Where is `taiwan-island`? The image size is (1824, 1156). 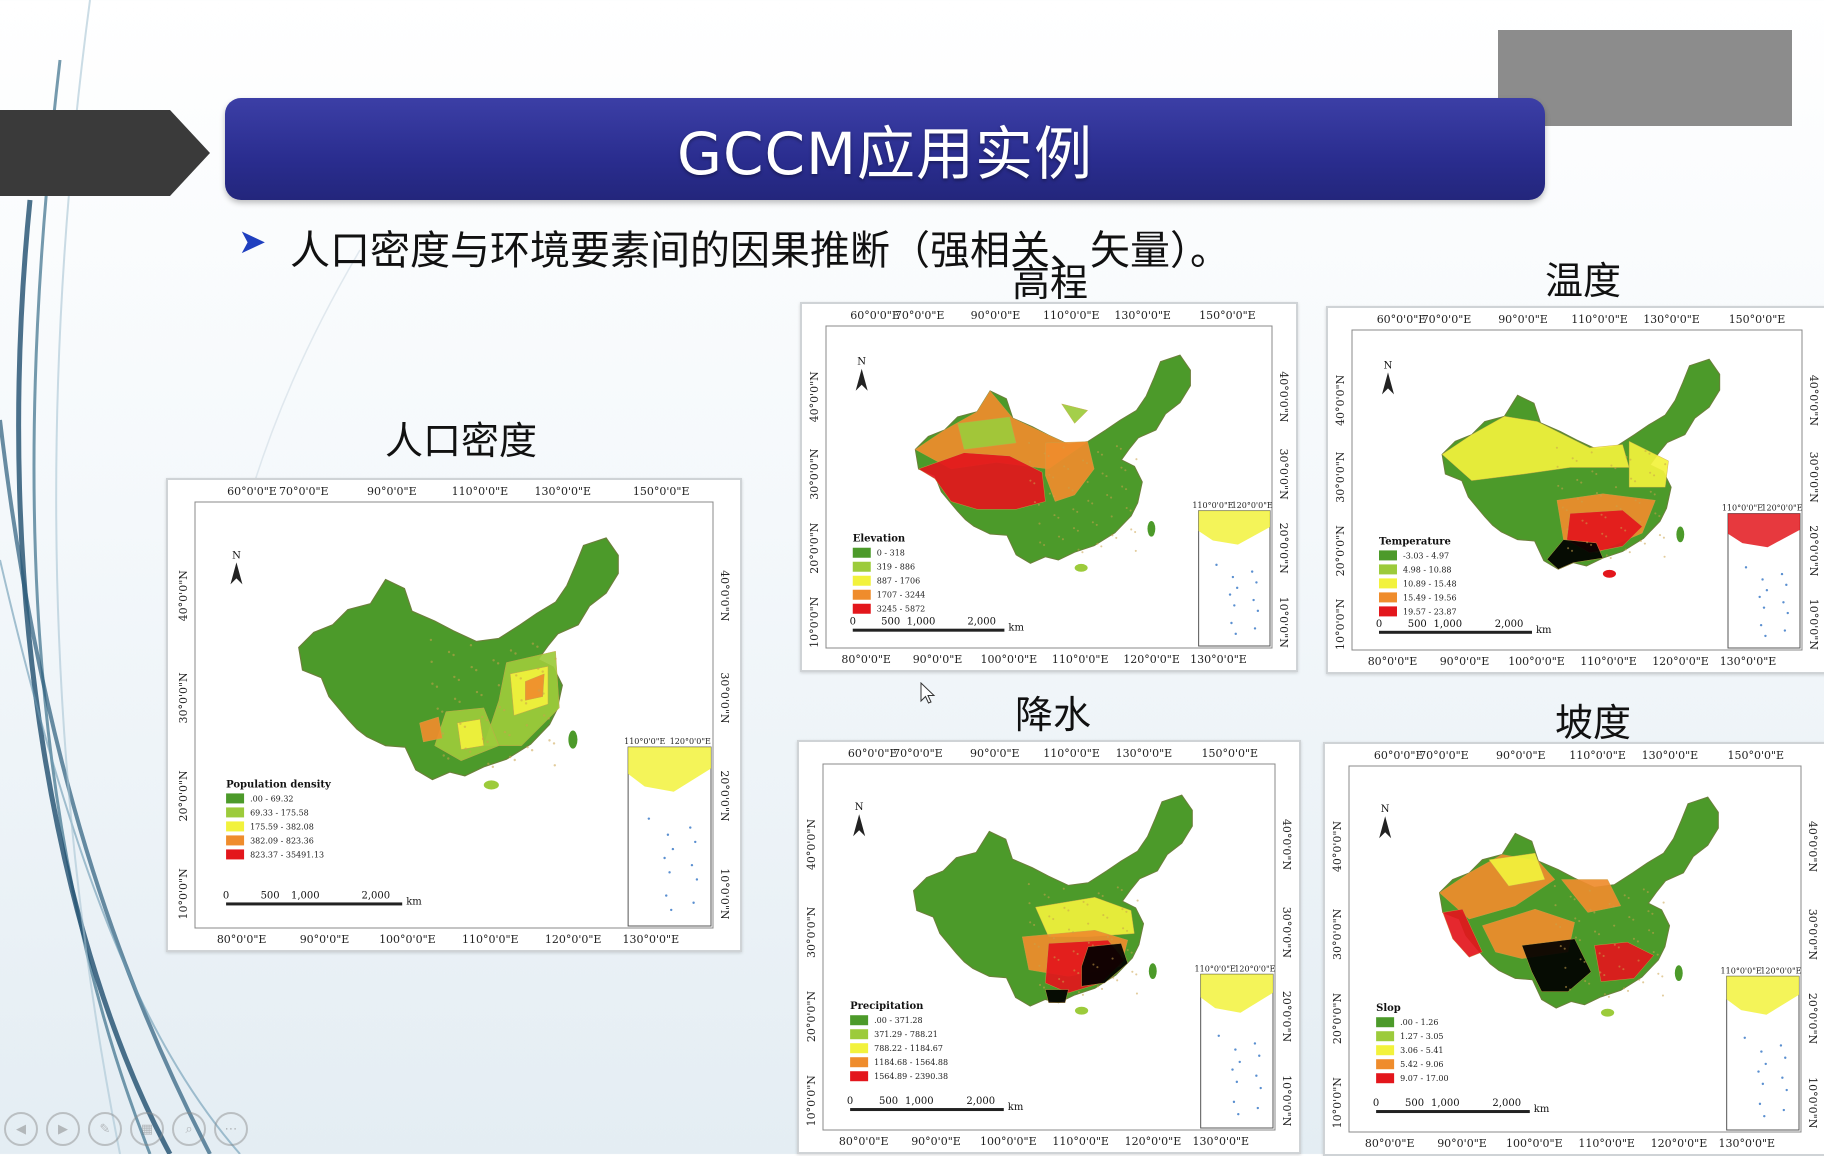 taiwan-island is located at coordinates (1680, 534).